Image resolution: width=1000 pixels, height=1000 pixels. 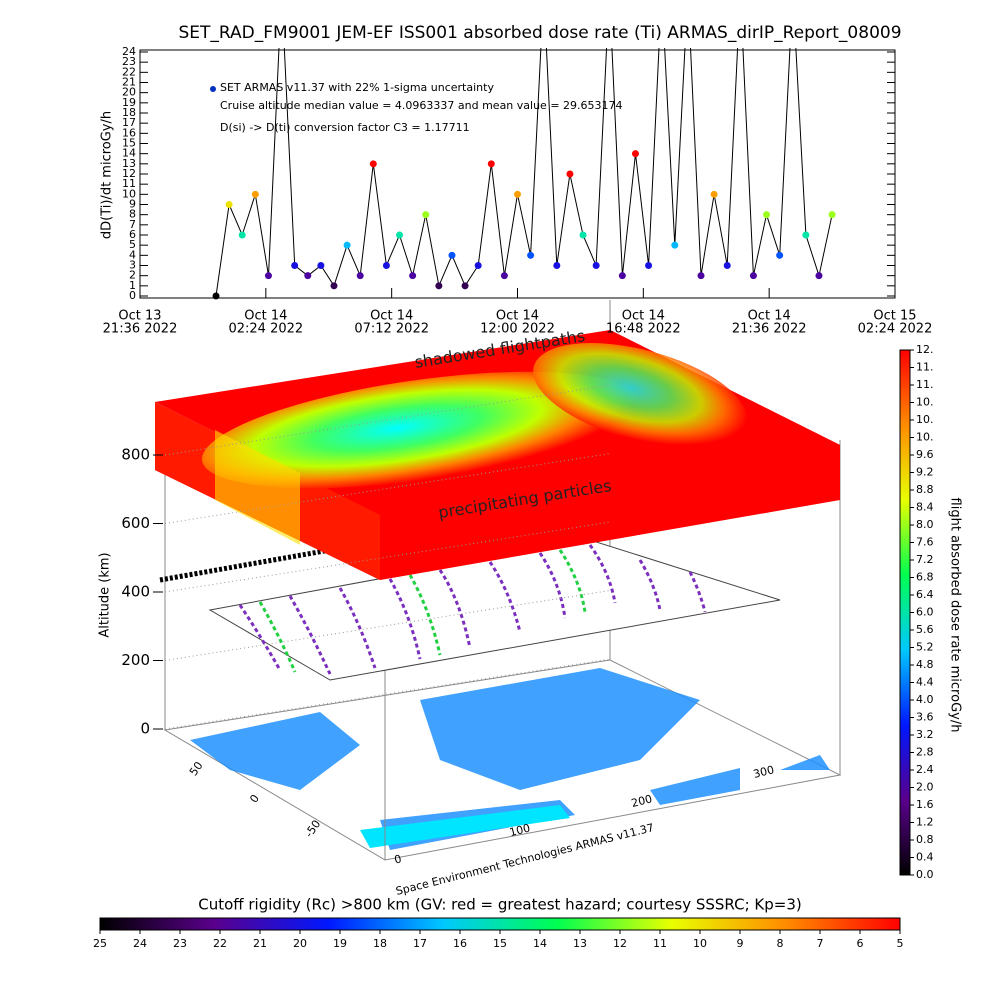 I want to click on y-tick-label: 17, so click(x=129, y=122).